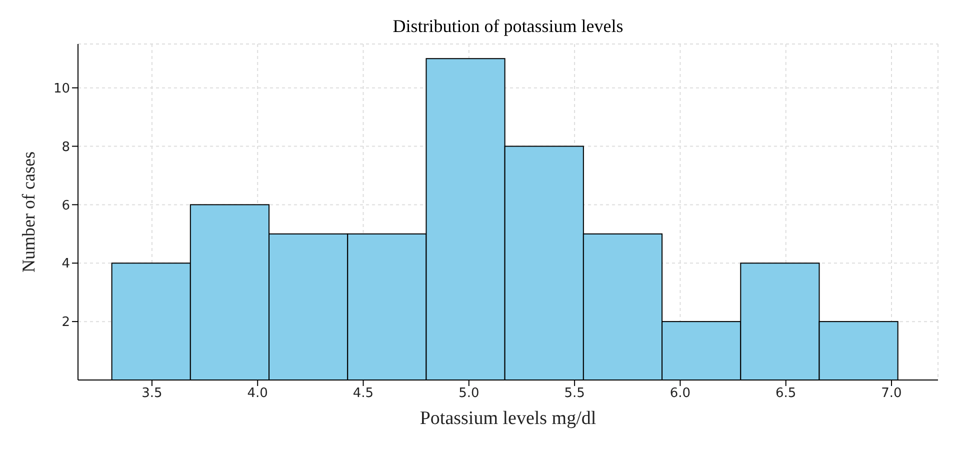 The height and width of the screenshot is (468, 957). Describe the element at coordinates (363, 394) in the screenshot. I see `x-tick-label: 4.5` at that location.